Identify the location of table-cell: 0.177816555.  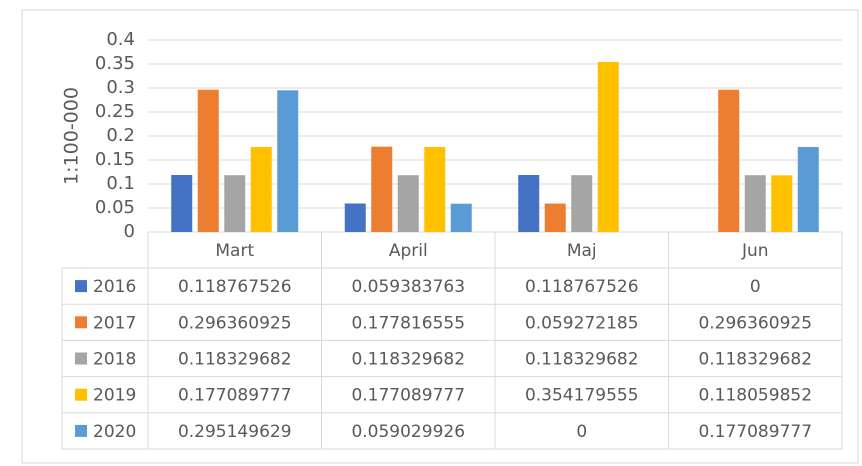
(408, 323).